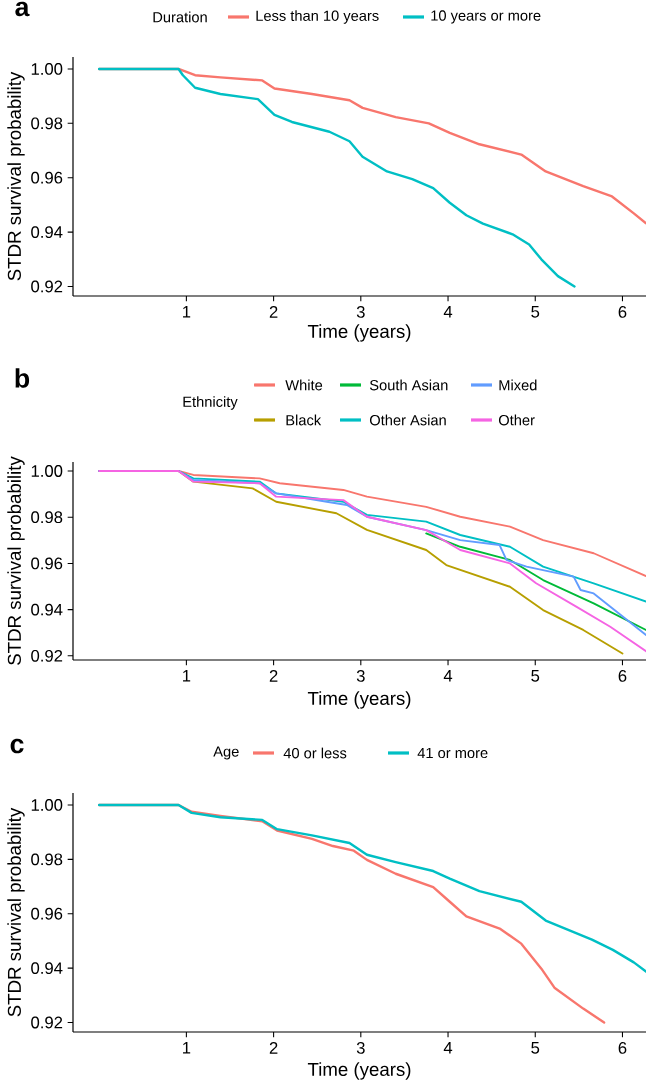 Image resolution: width=646 pixels, height=1081 pixels. What do you see at coordinates (408, 385) in the screenshot?
I see `legend-label: South Asian` at bounding box center [408, 385].